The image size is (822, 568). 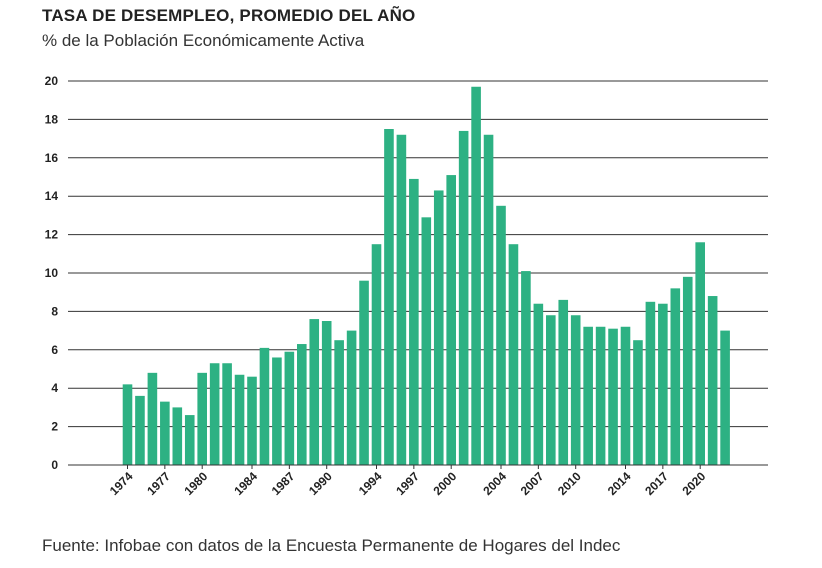 What do you see at coordinates (438, 327) in the screenshot?
I see `bar-1999` at bounding box center [438, 327].